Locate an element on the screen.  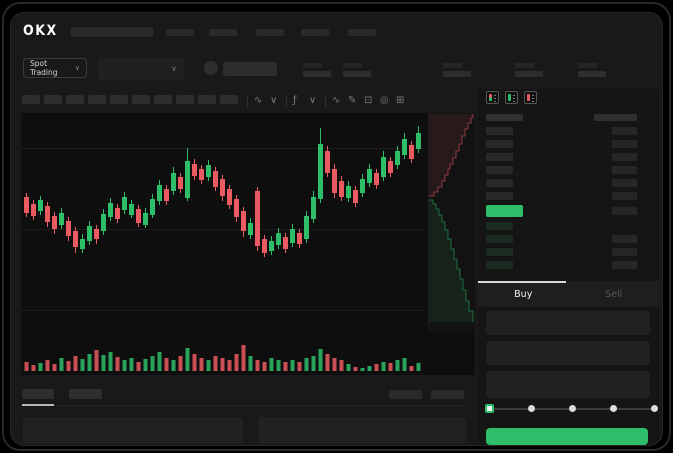
buy-submit-button is located at coordinates (567, 436).